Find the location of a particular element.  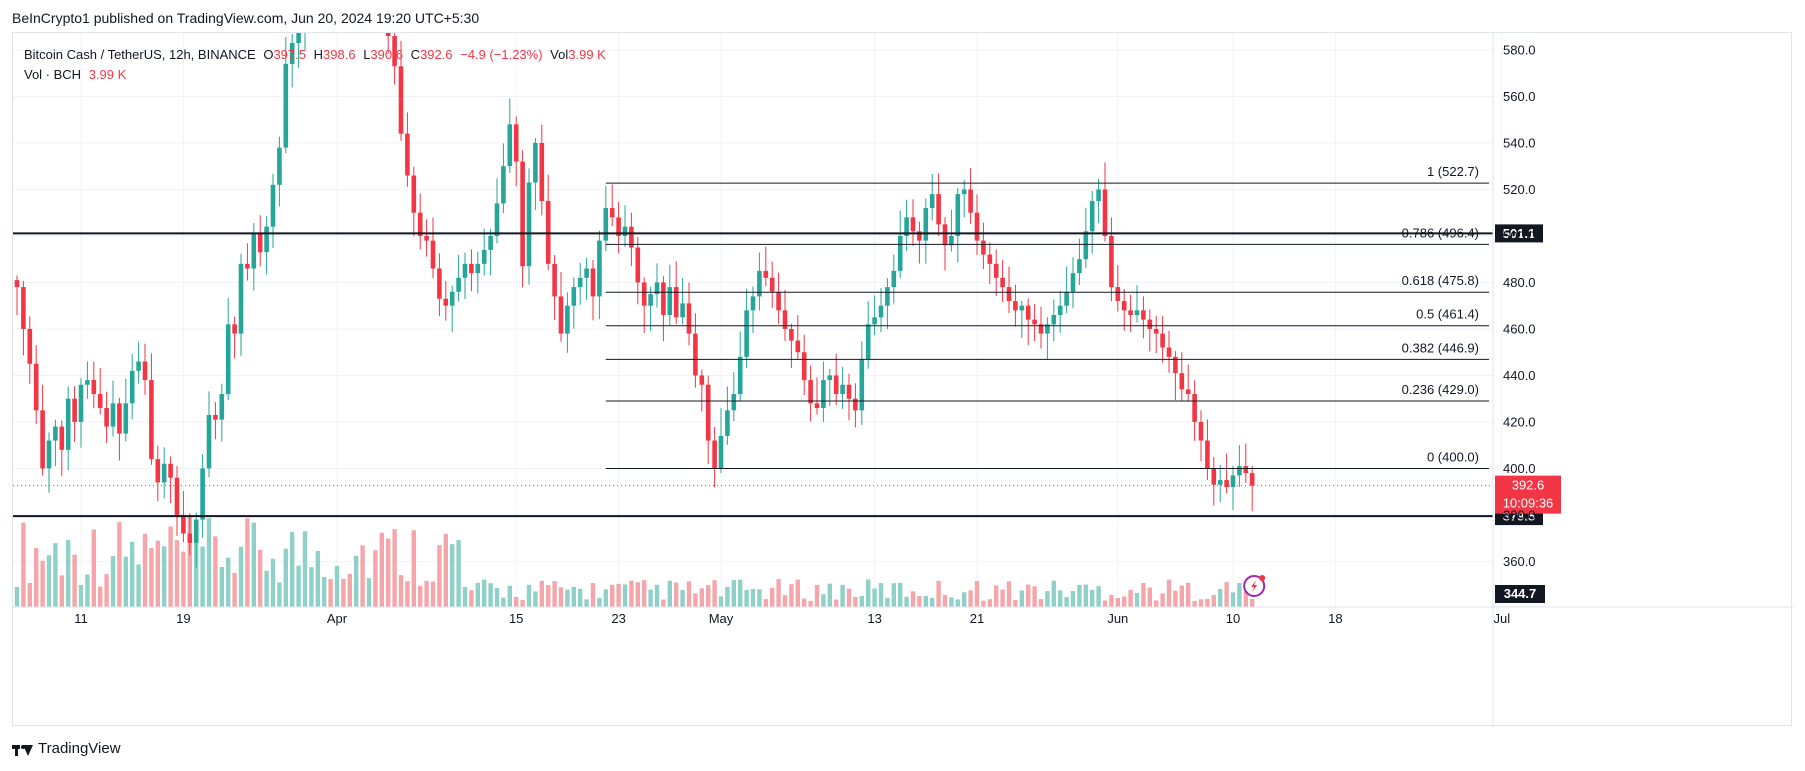

horizontal-level-badge-text: 501.1 is located at coordinates (1519, 233).